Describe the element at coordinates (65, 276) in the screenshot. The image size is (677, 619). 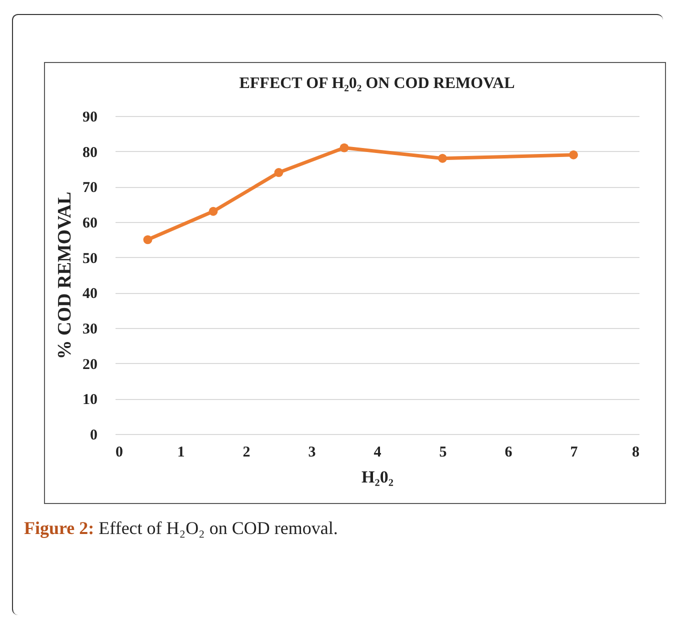
I see `y-axis-title: % COD REMOVAL` at that location.